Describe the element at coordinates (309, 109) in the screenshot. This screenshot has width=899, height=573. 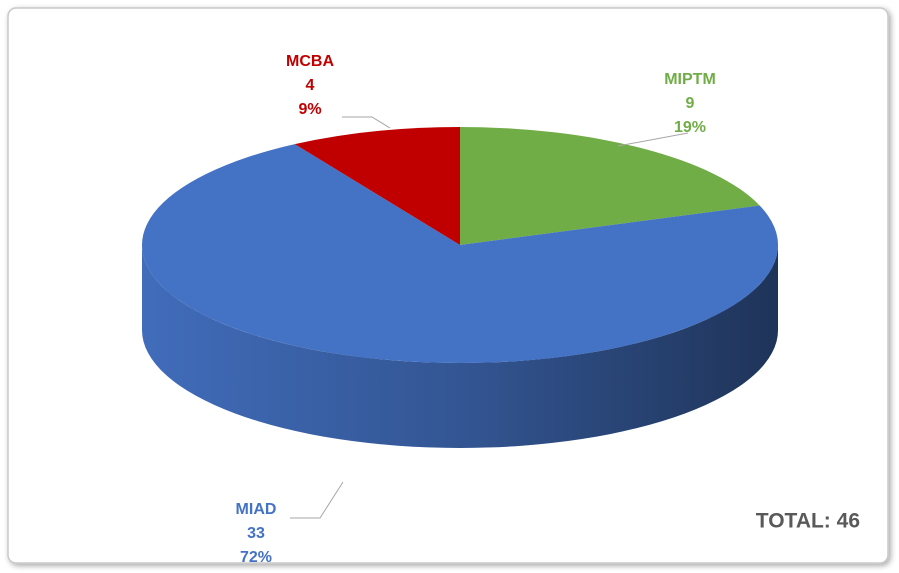
I see `slice-label-percent: 9%` at that location.